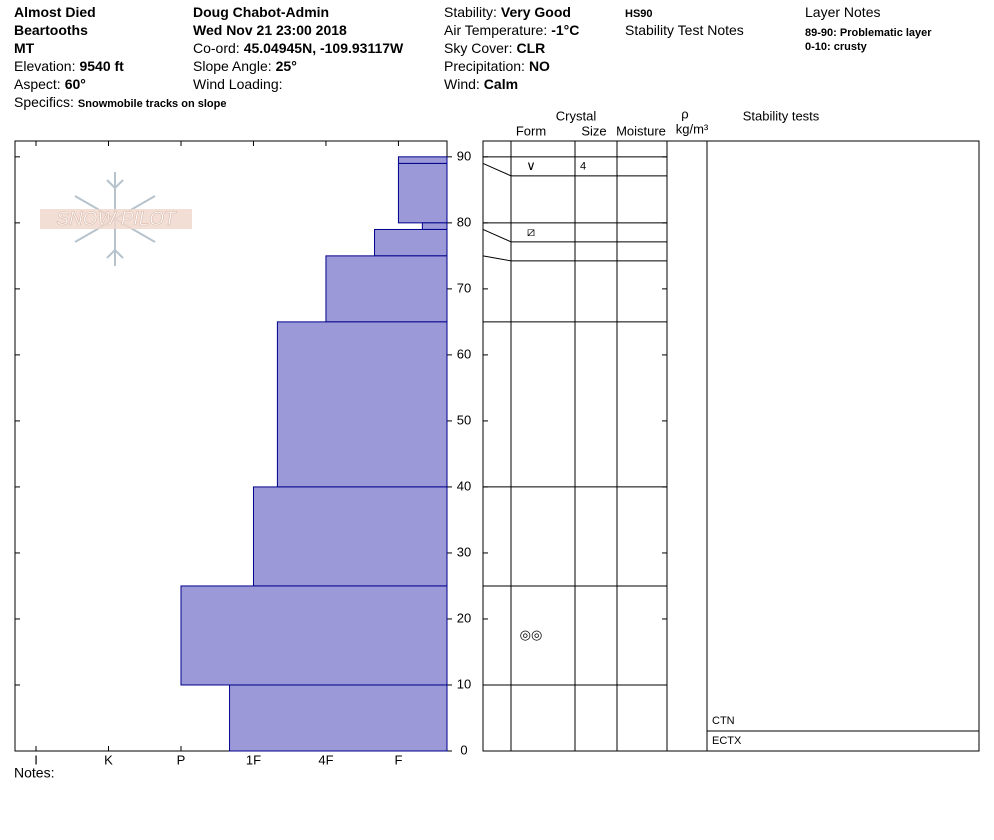 This screenshot has height=840, width=994. What do you see at coordinates (723, 721) in the screenshot?
I see `stability-test: CTN` at bounding box center [723, 721].